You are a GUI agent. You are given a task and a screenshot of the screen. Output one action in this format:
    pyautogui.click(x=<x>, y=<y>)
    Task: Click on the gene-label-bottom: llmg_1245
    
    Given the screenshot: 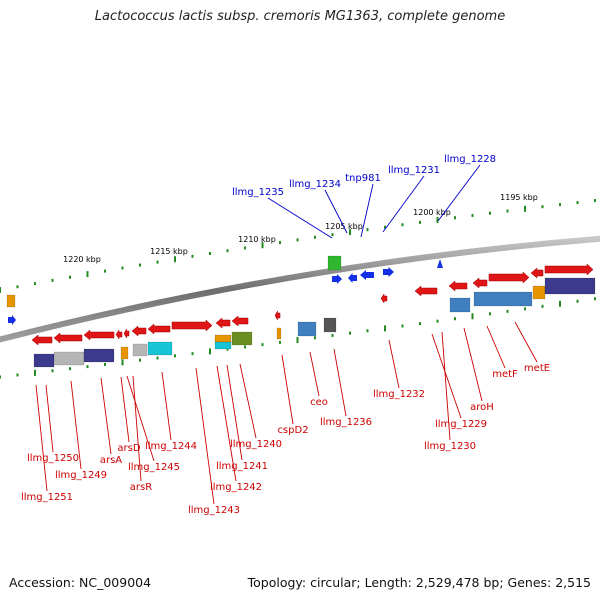 What is the action you would take?
    pyautogui.click(x=154, y=467)
    